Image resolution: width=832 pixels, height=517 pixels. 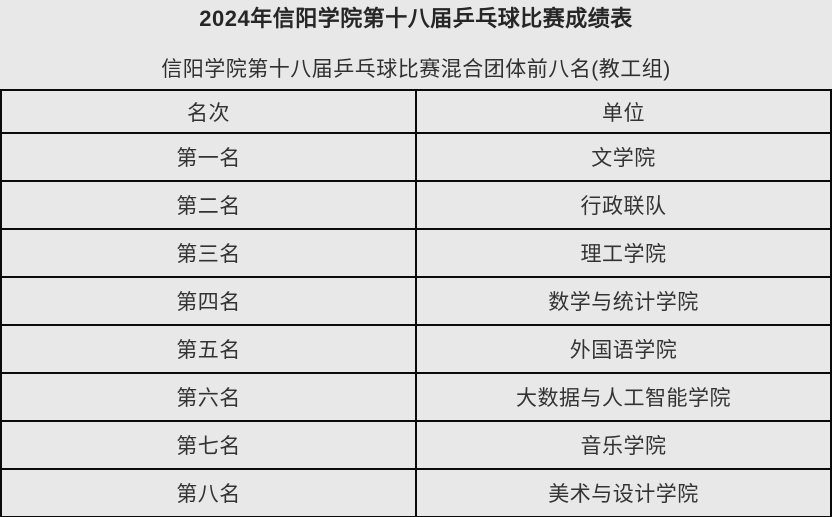 I want to click on rank-header: 名次, so click(x=208, y=111).